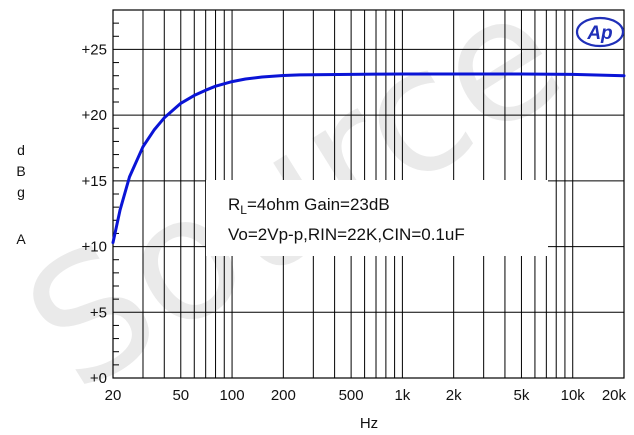 The height and width of the screenshot is (435, 634). What do you see at coordinates (94, 49) in the screenshot?
I see `y-tick-label: +25` at bounding box center [94, 49].